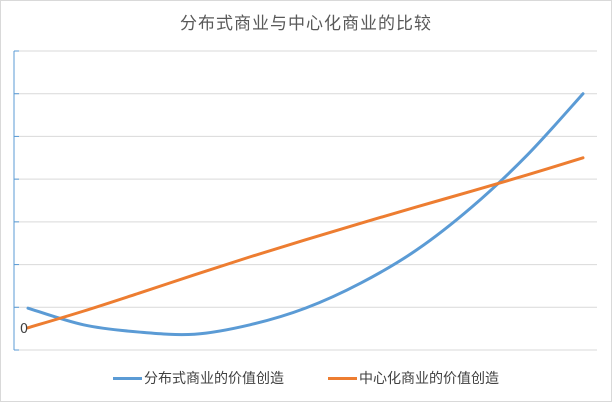 This screenshot has height=402, width=612. Describe the element at coordinates (16, 200) in the screenshot. I see `y-axis` at that location.